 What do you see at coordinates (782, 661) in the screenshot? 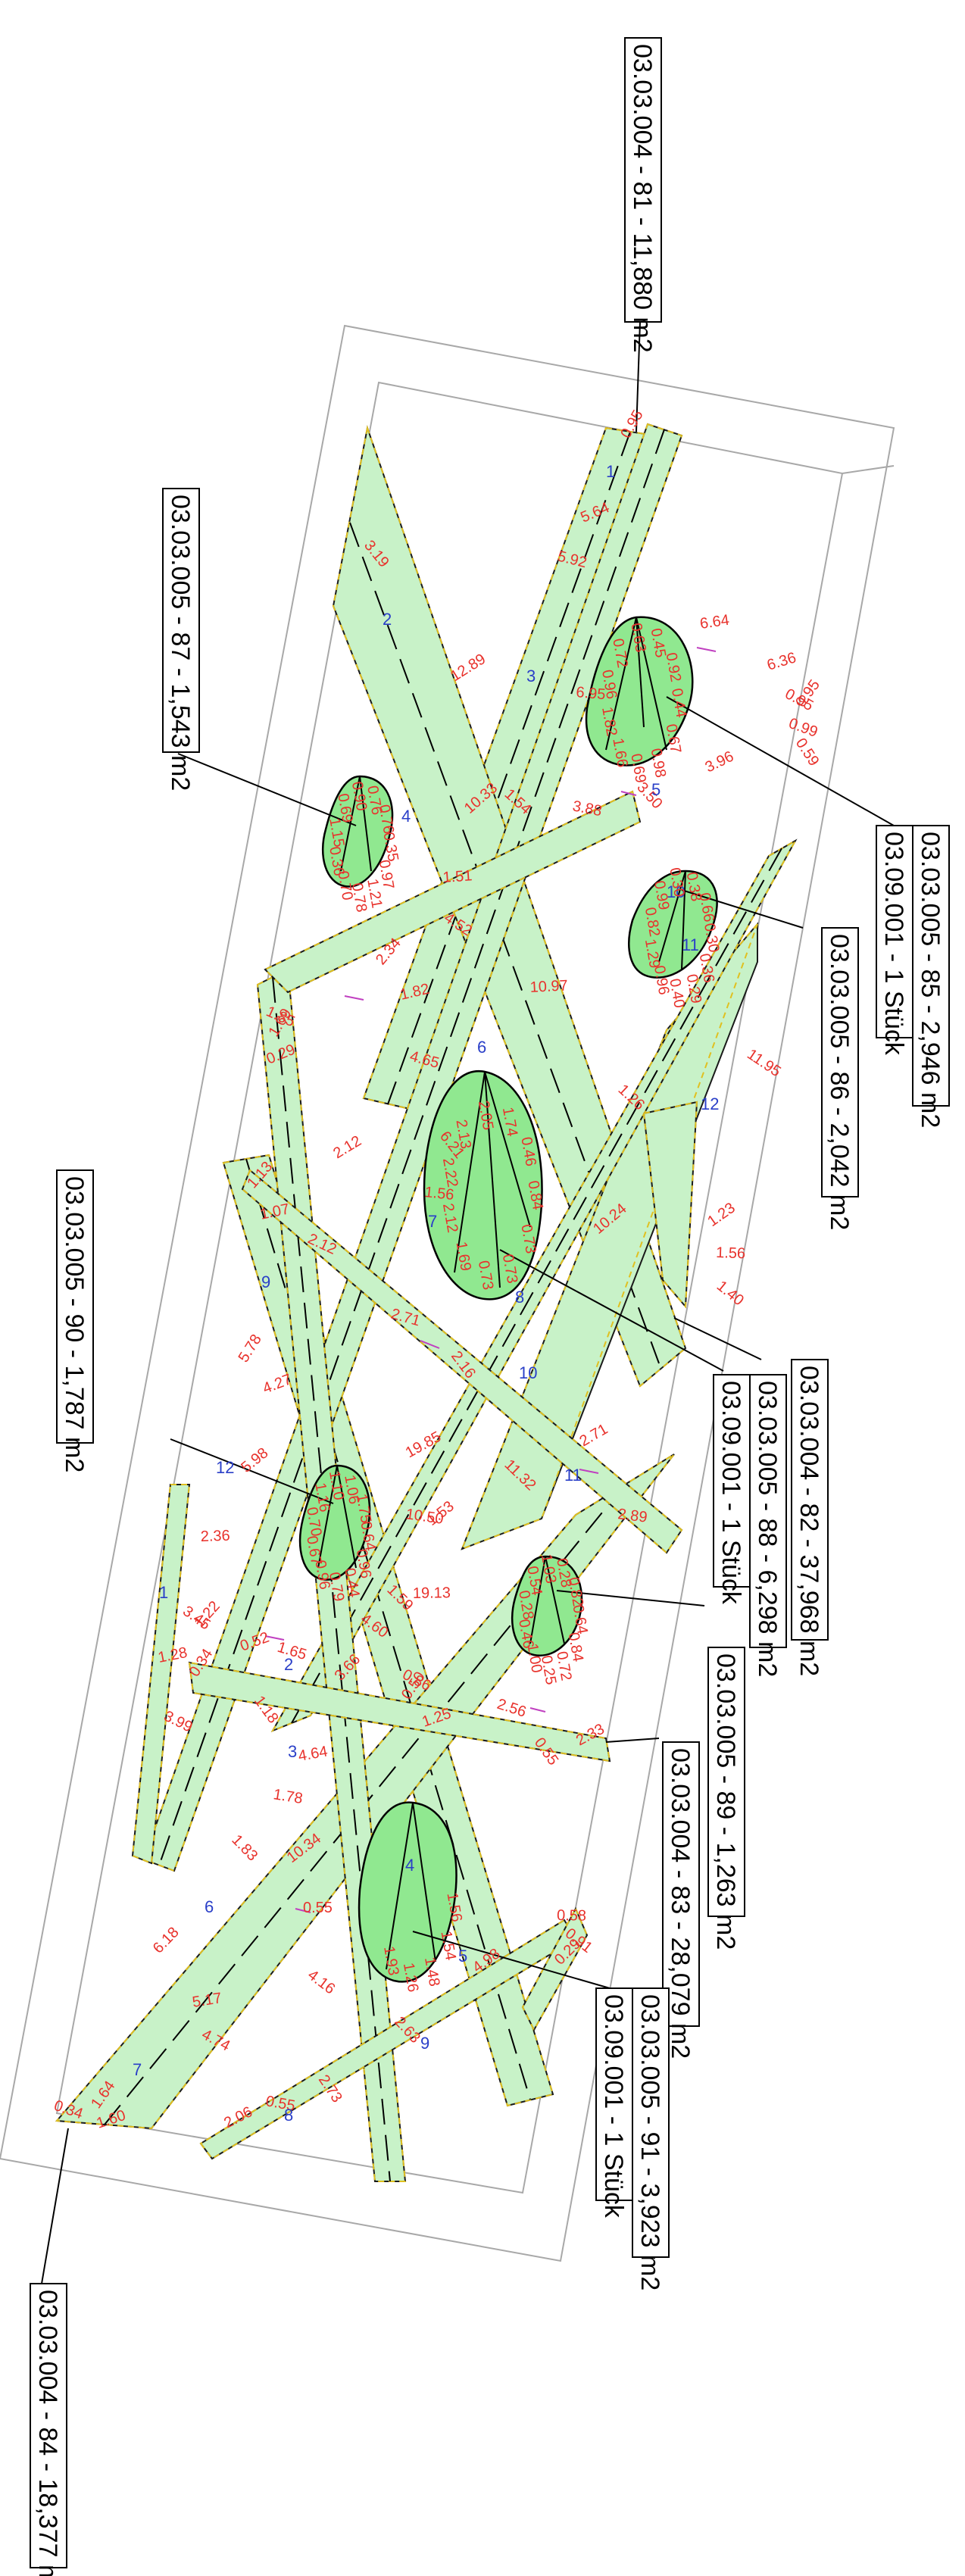
I see `strip-dimension: 6.36` at bounding box center [782, 661].